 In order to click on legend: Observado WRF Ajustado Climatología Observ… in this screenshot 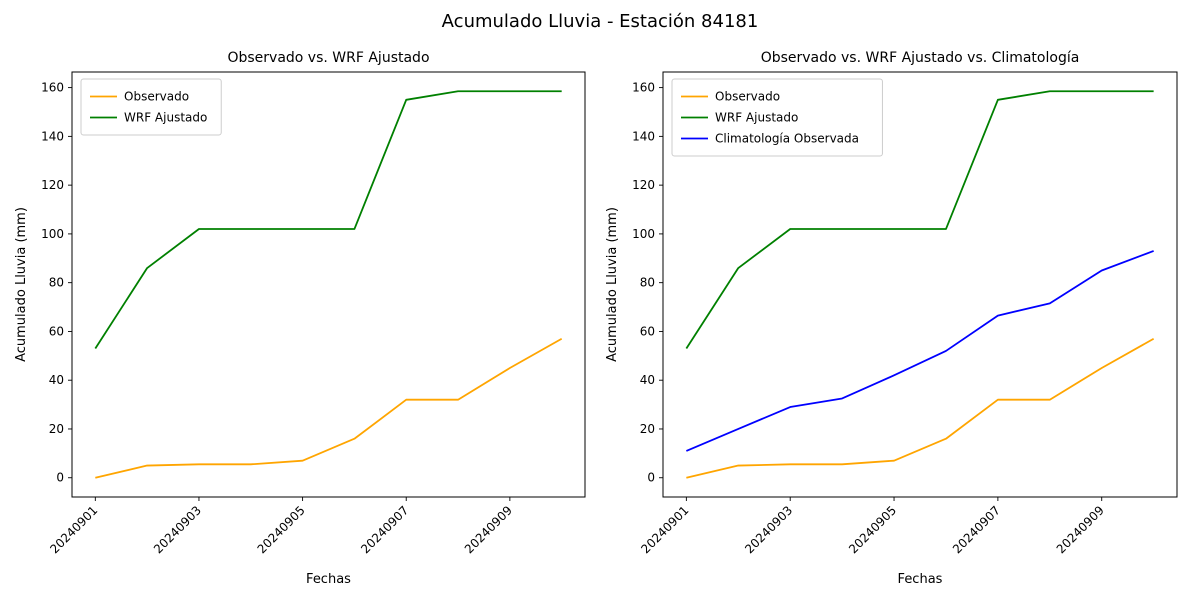, I will do `click(777, 117)`.